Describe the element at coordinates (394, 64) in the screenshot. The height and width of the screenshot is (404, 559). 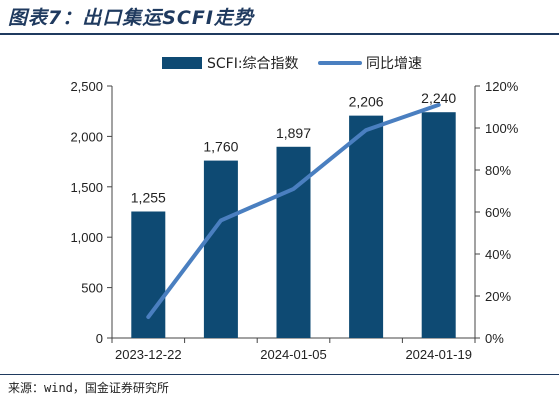
I see `legend-line-label: 同比增速` at that location.